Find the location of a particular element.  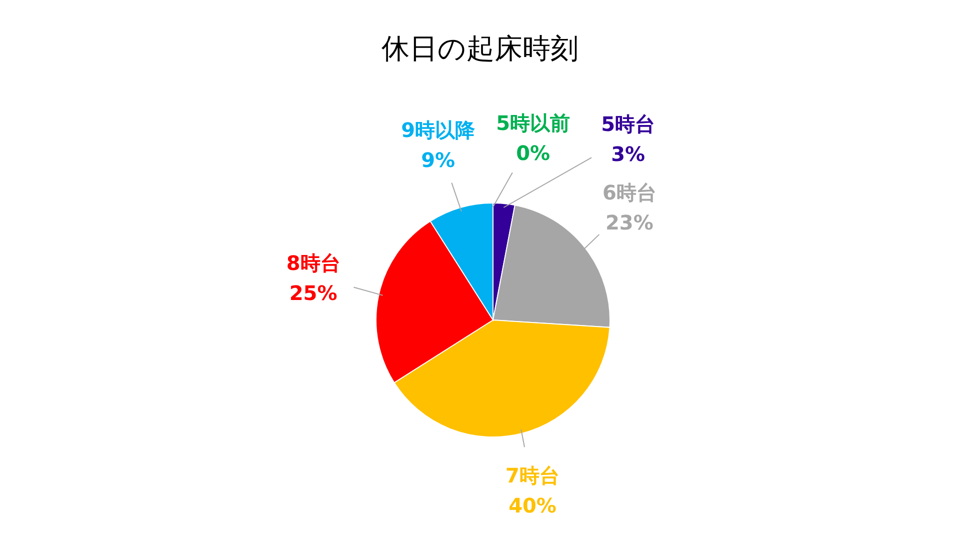

category-label: 5時以前 is located at coordinates (533, 123).